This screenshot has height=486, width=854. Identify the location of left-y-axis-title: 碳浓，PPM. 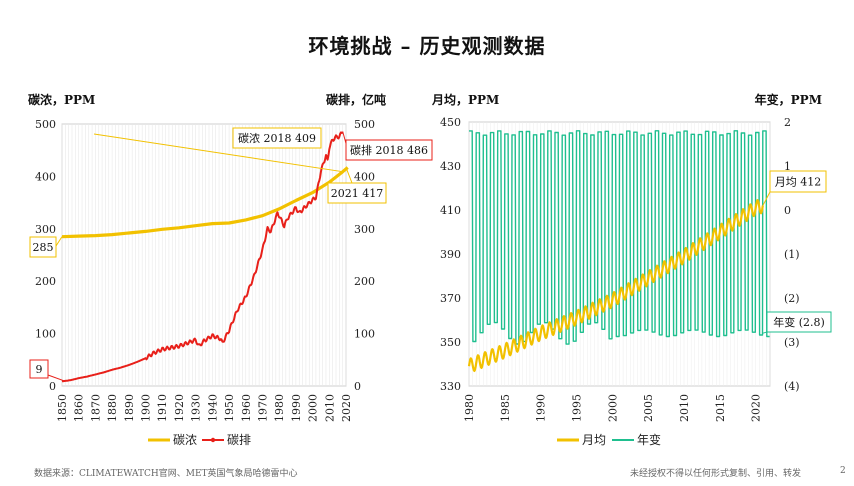
(61, 99).